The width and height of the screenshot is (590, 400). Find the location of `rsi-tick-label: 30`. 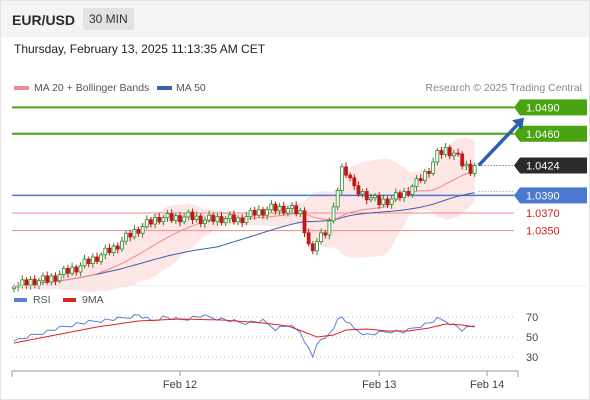

rsi-tick-label: 30 is located at coordinates (532, 358).